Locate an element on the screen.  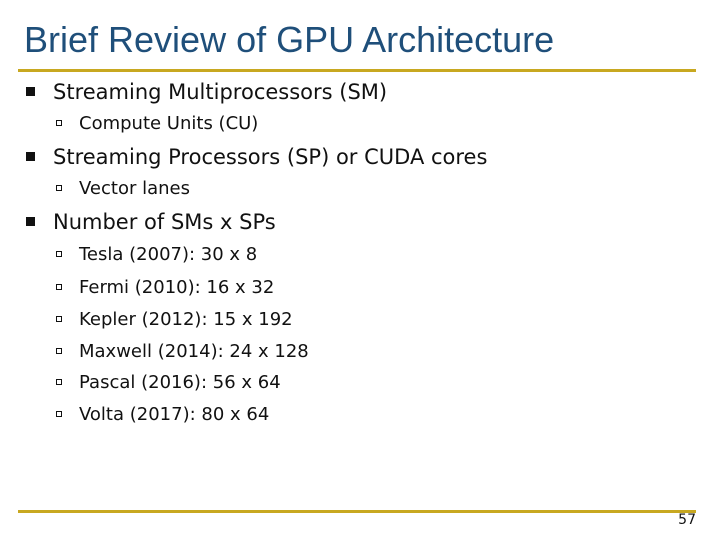
sub-bullet-text: Volta (2017): 80 x 64 is located at coordinates (174, 414).